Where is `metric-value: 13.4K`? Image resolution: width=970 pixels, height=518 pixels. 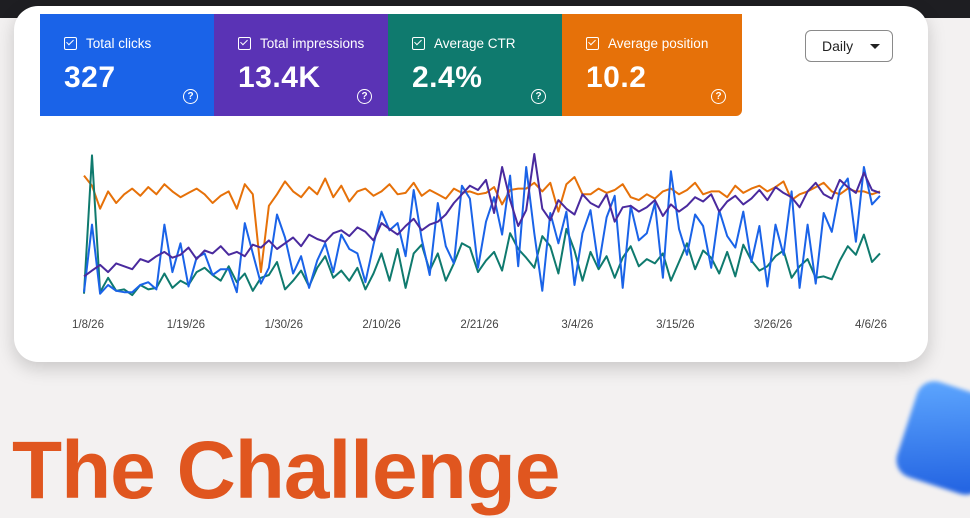 metric-value: 13.4K is located at coordinates (279, 77).